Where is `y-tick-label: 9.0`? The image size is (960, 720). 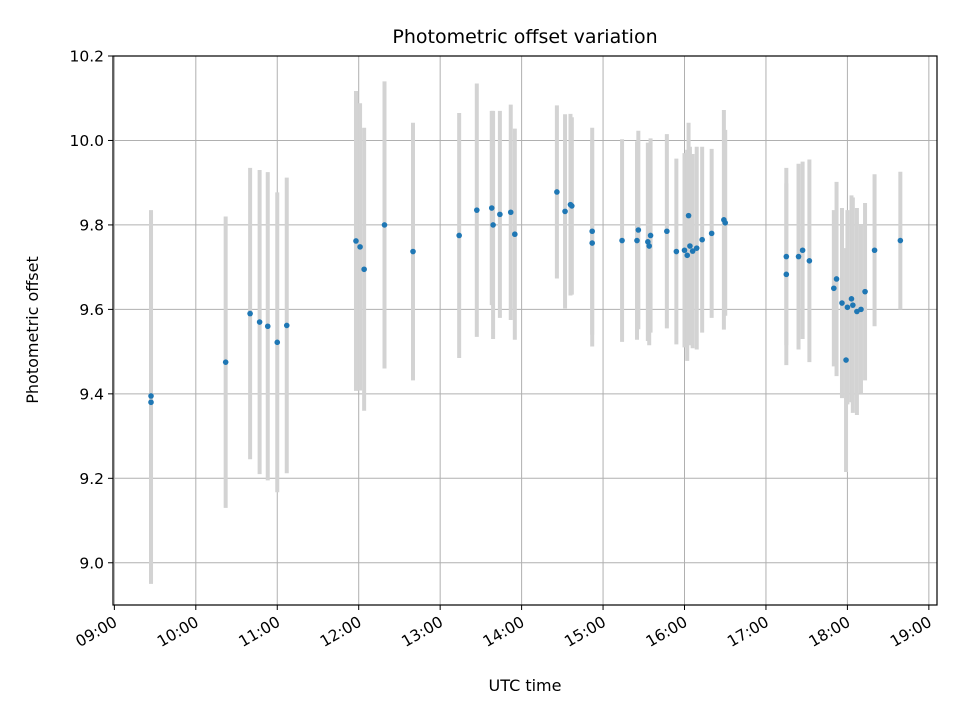
y-tick-label: 9.0 is located at coordinates (91, 563).